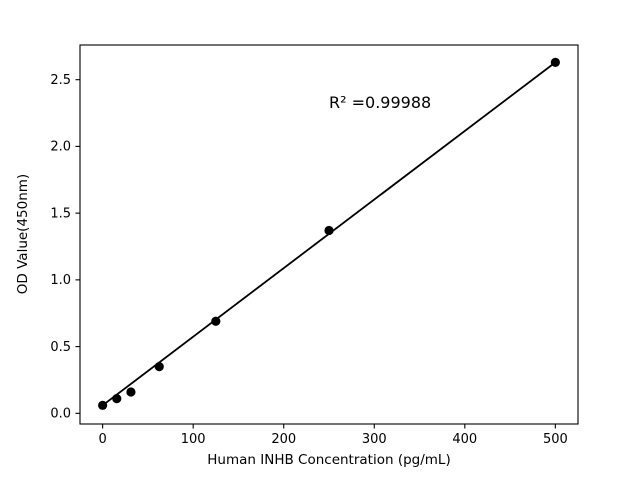 This screenshot has height=480, width=640. I want to click on y-tick-label: 2.0, so click(60, 147).